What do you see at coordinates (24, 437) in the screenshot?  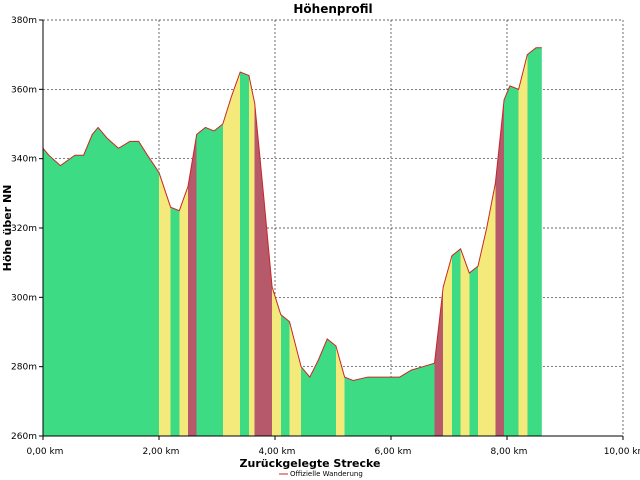 I see `y-tick-label: 260m` at bounding box center [24, 437].